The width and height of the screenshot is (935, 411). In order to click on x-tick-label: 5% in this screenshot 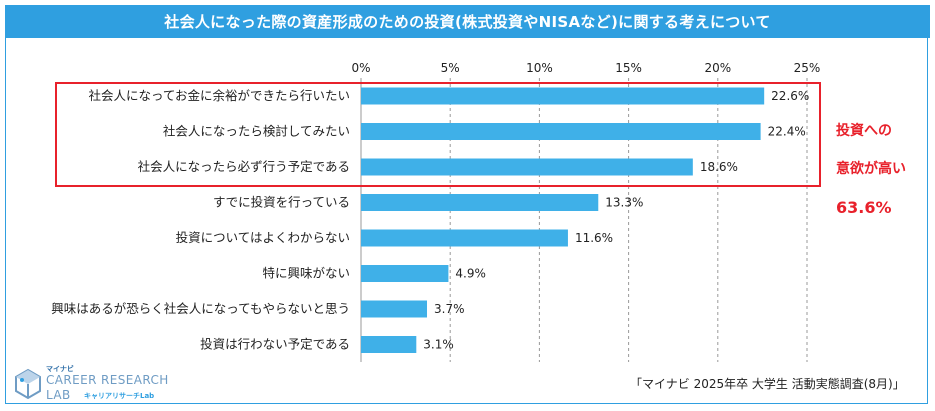, I will do `click(450, 68)`.